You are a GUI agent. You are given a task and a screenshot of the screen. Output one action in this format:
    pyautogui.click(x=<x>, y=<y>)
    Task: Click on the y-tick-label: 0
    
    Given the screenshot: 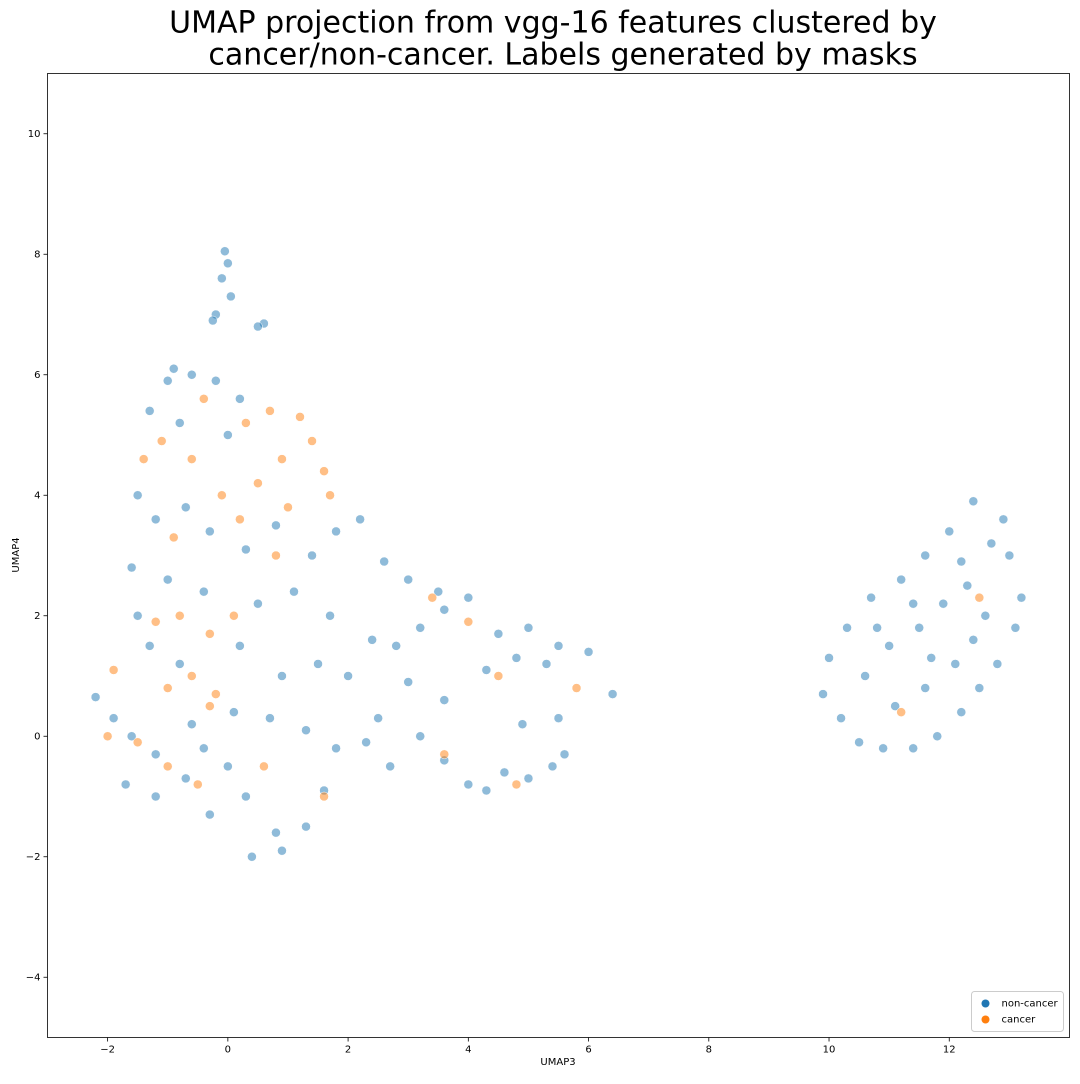 What is the action you would take?
    pyautogui.click(x=37, y=736)
    